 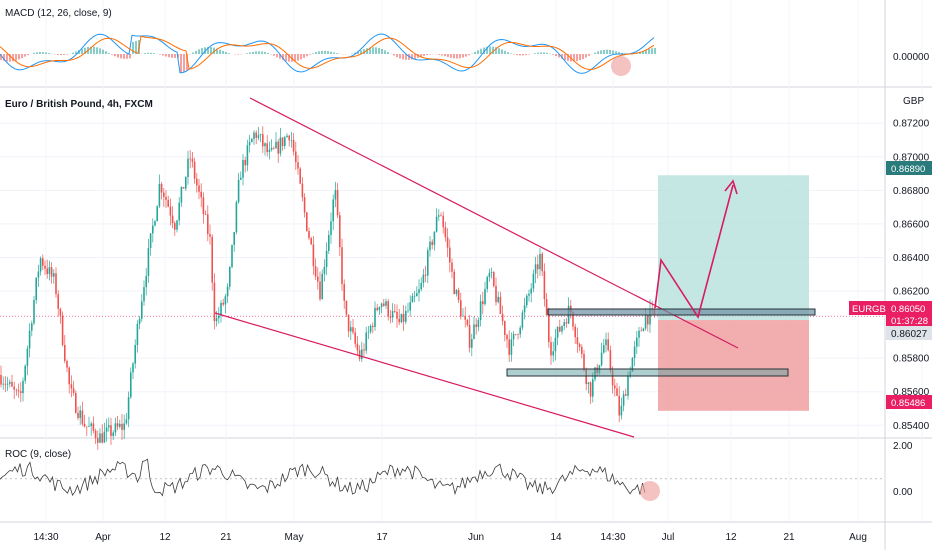 What do you see at coordinates (731, 537) in the screenshot?
I see `time-tick-label: 12` at bounding box center [731, 537].